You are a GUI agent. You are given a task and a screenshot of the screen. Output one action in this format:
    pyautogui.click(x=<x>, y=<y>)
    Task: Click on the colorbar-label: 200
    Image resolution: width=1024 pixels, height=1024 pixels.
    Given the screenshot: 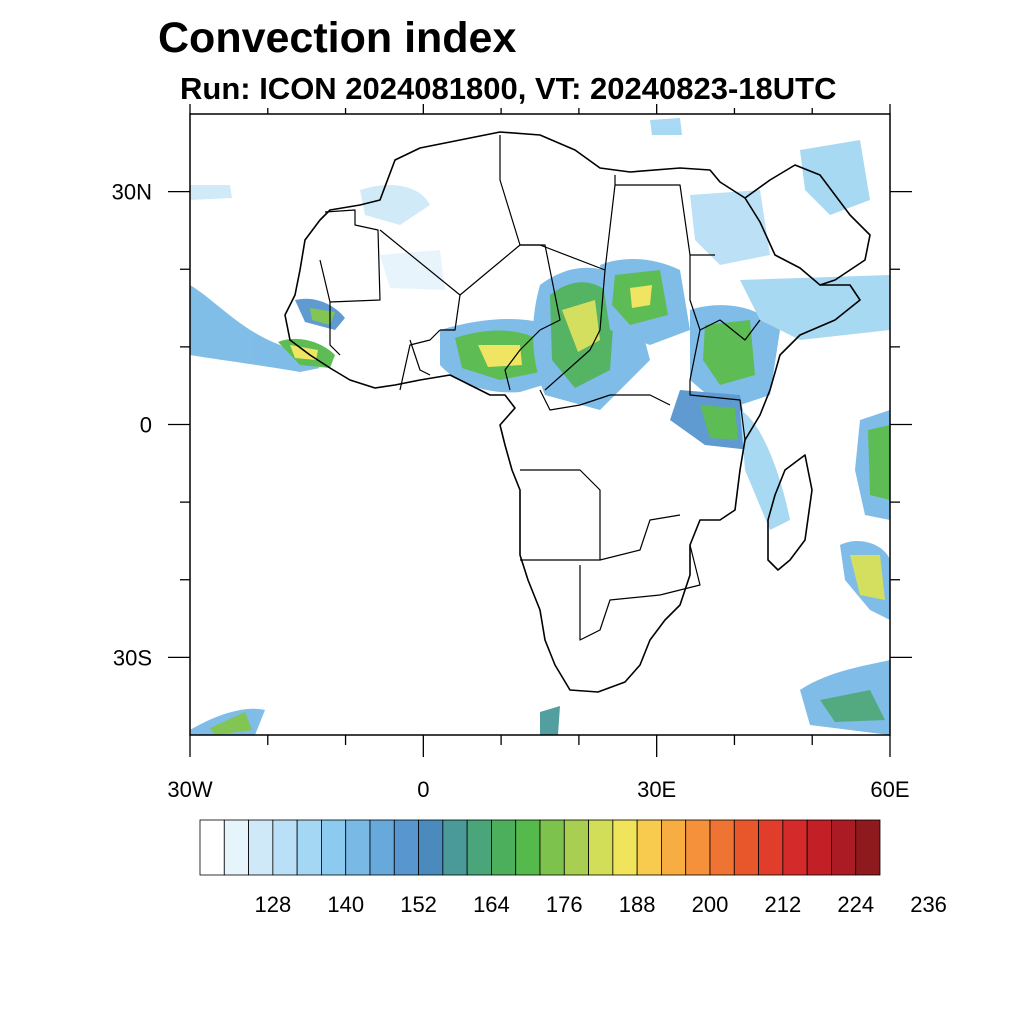 What is the action you would take?
    pyautogui.click(x=710, y=904)
    